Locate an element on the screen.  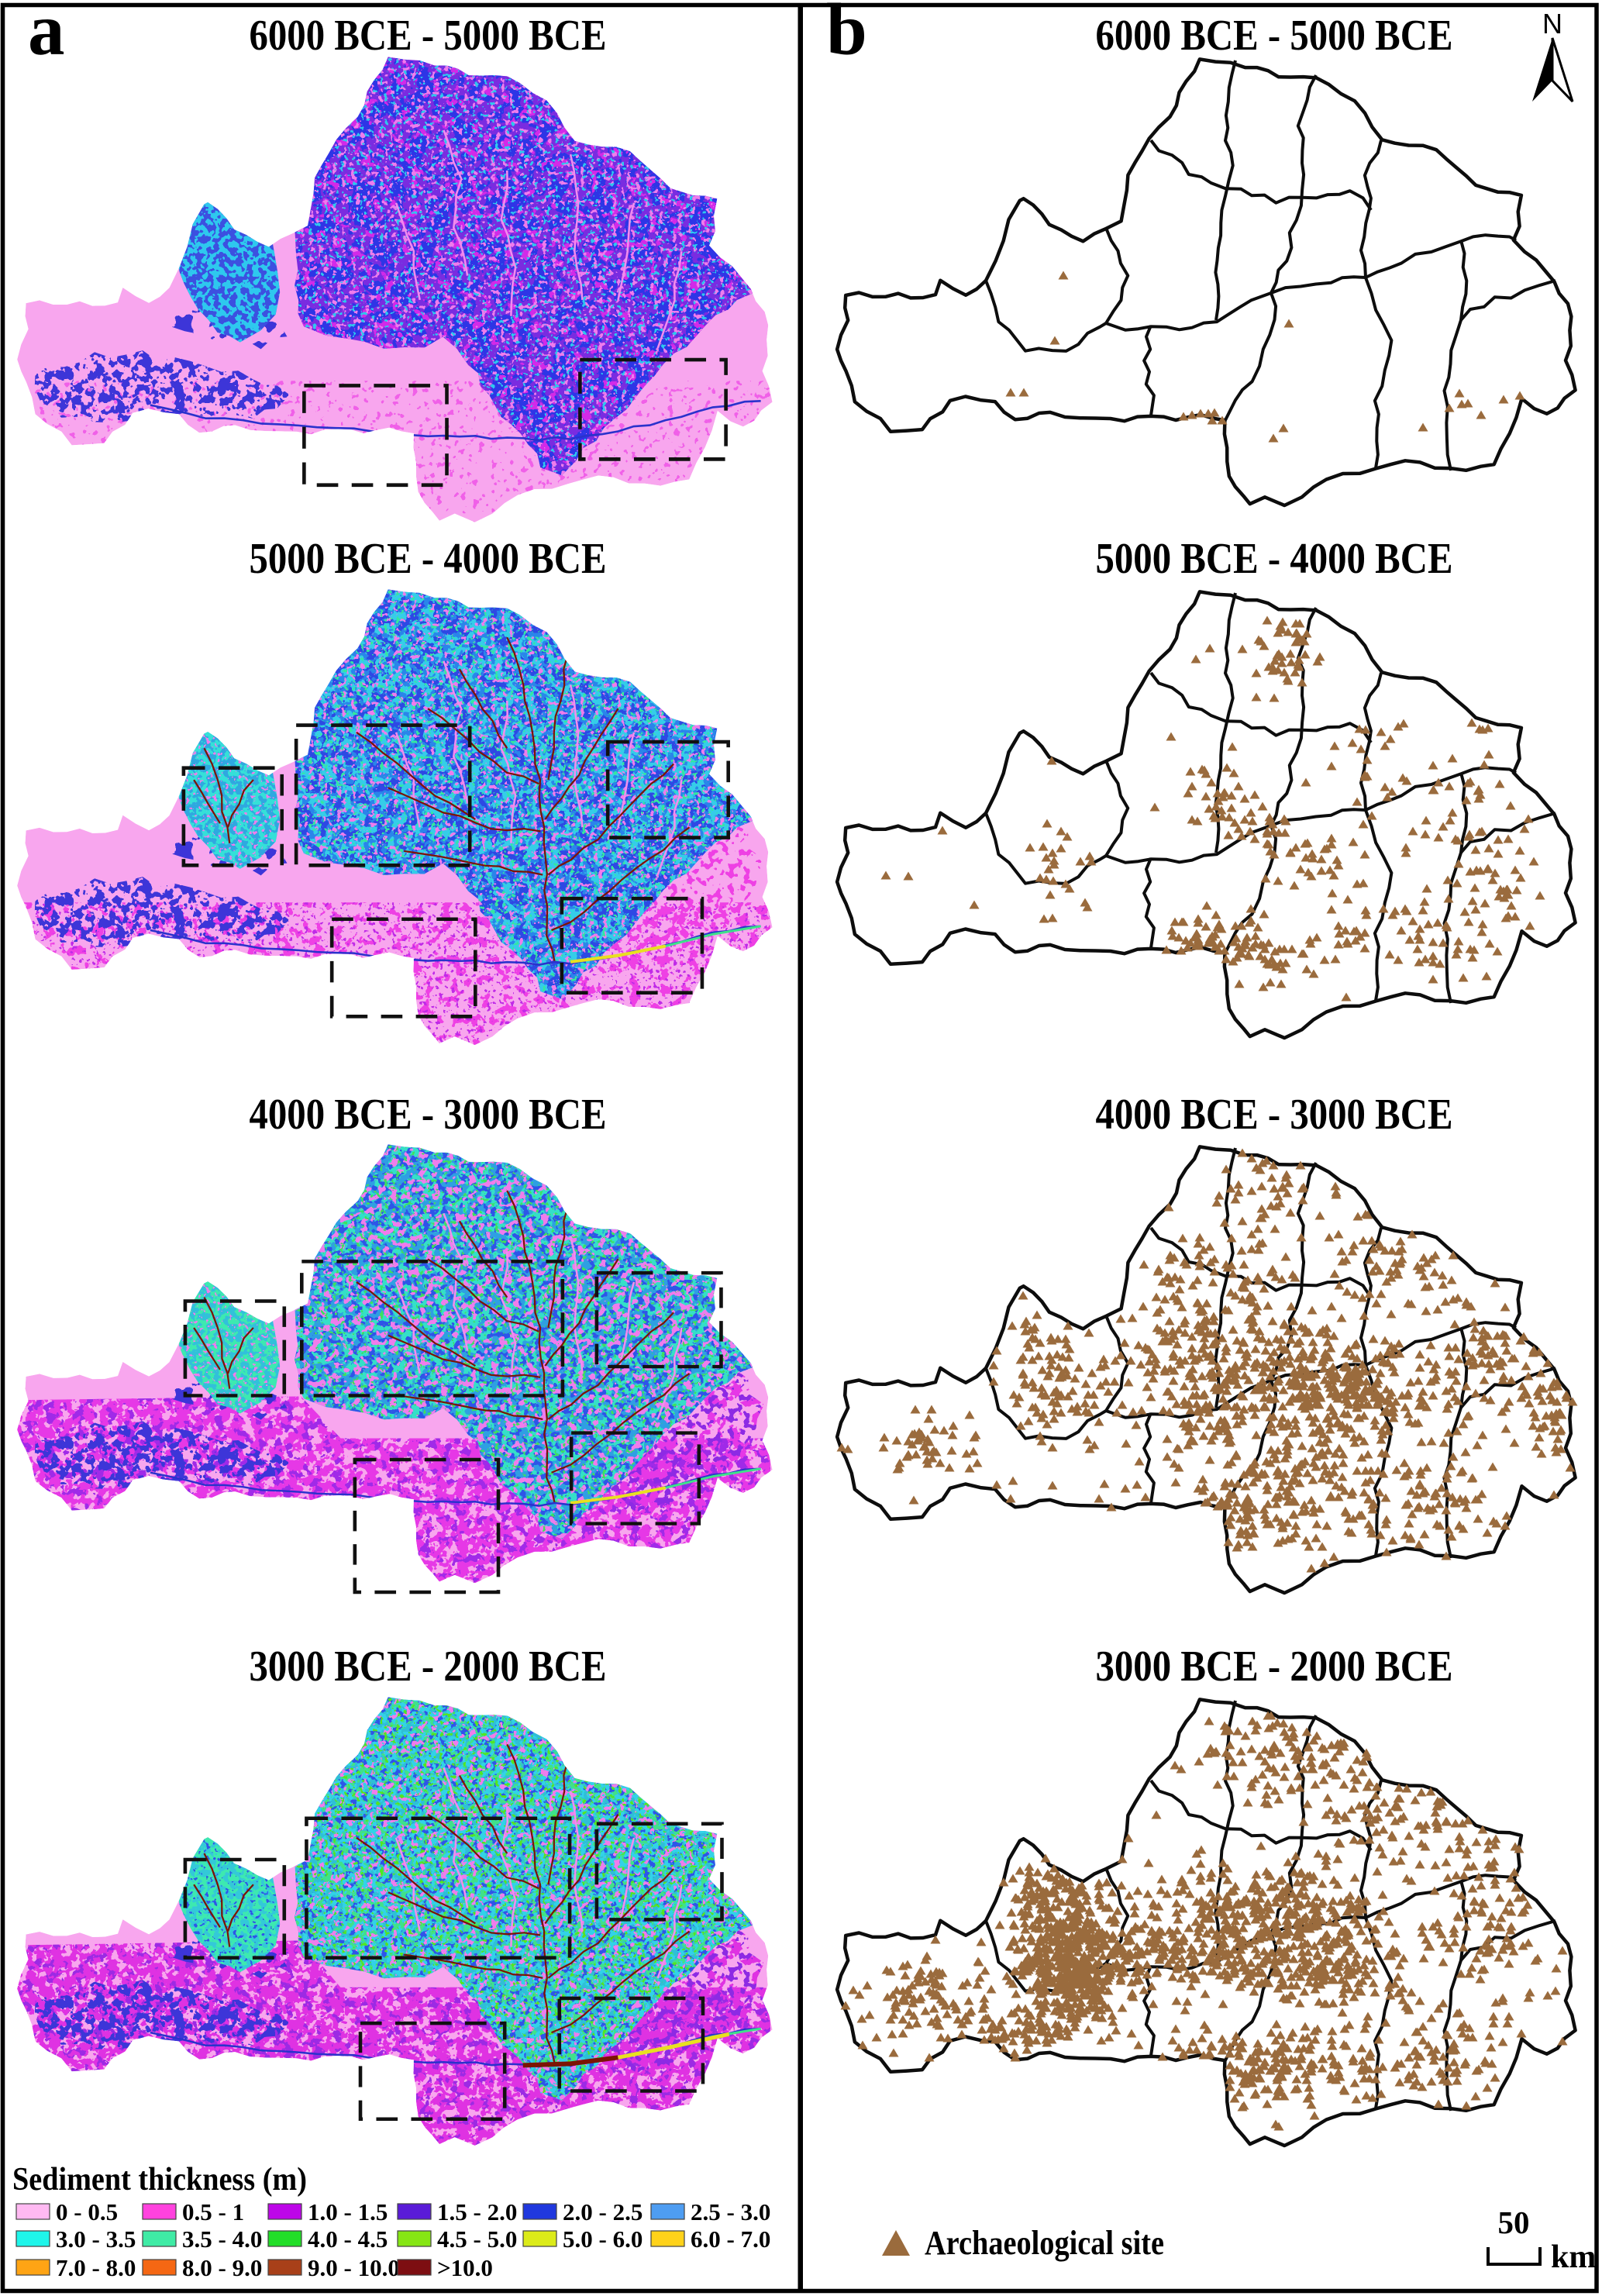
svg-text: 5.0 - 6.0 is located at coordinates (603, 2239).